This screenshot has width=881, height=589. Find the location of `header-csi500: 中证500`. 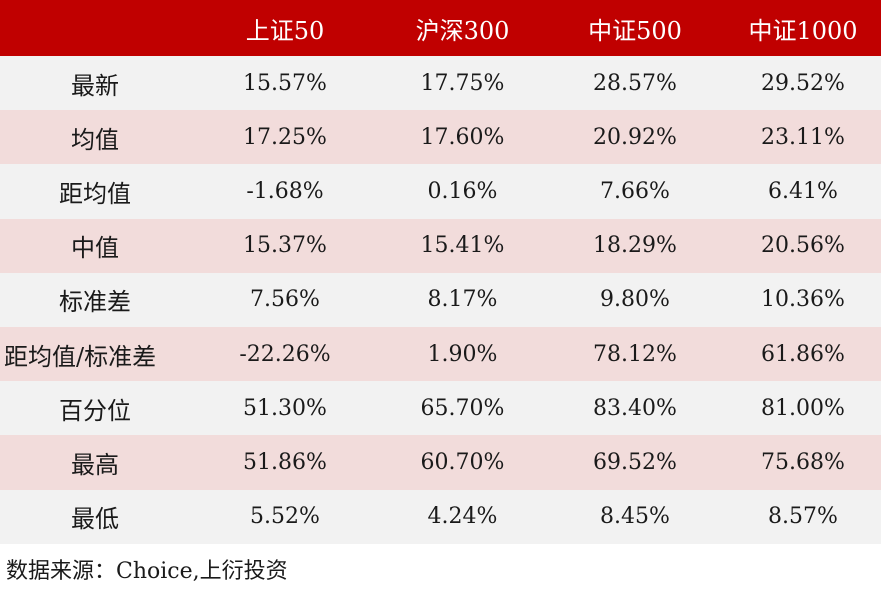

header-csi500: 中证500 is located at coordinates (635, 30).